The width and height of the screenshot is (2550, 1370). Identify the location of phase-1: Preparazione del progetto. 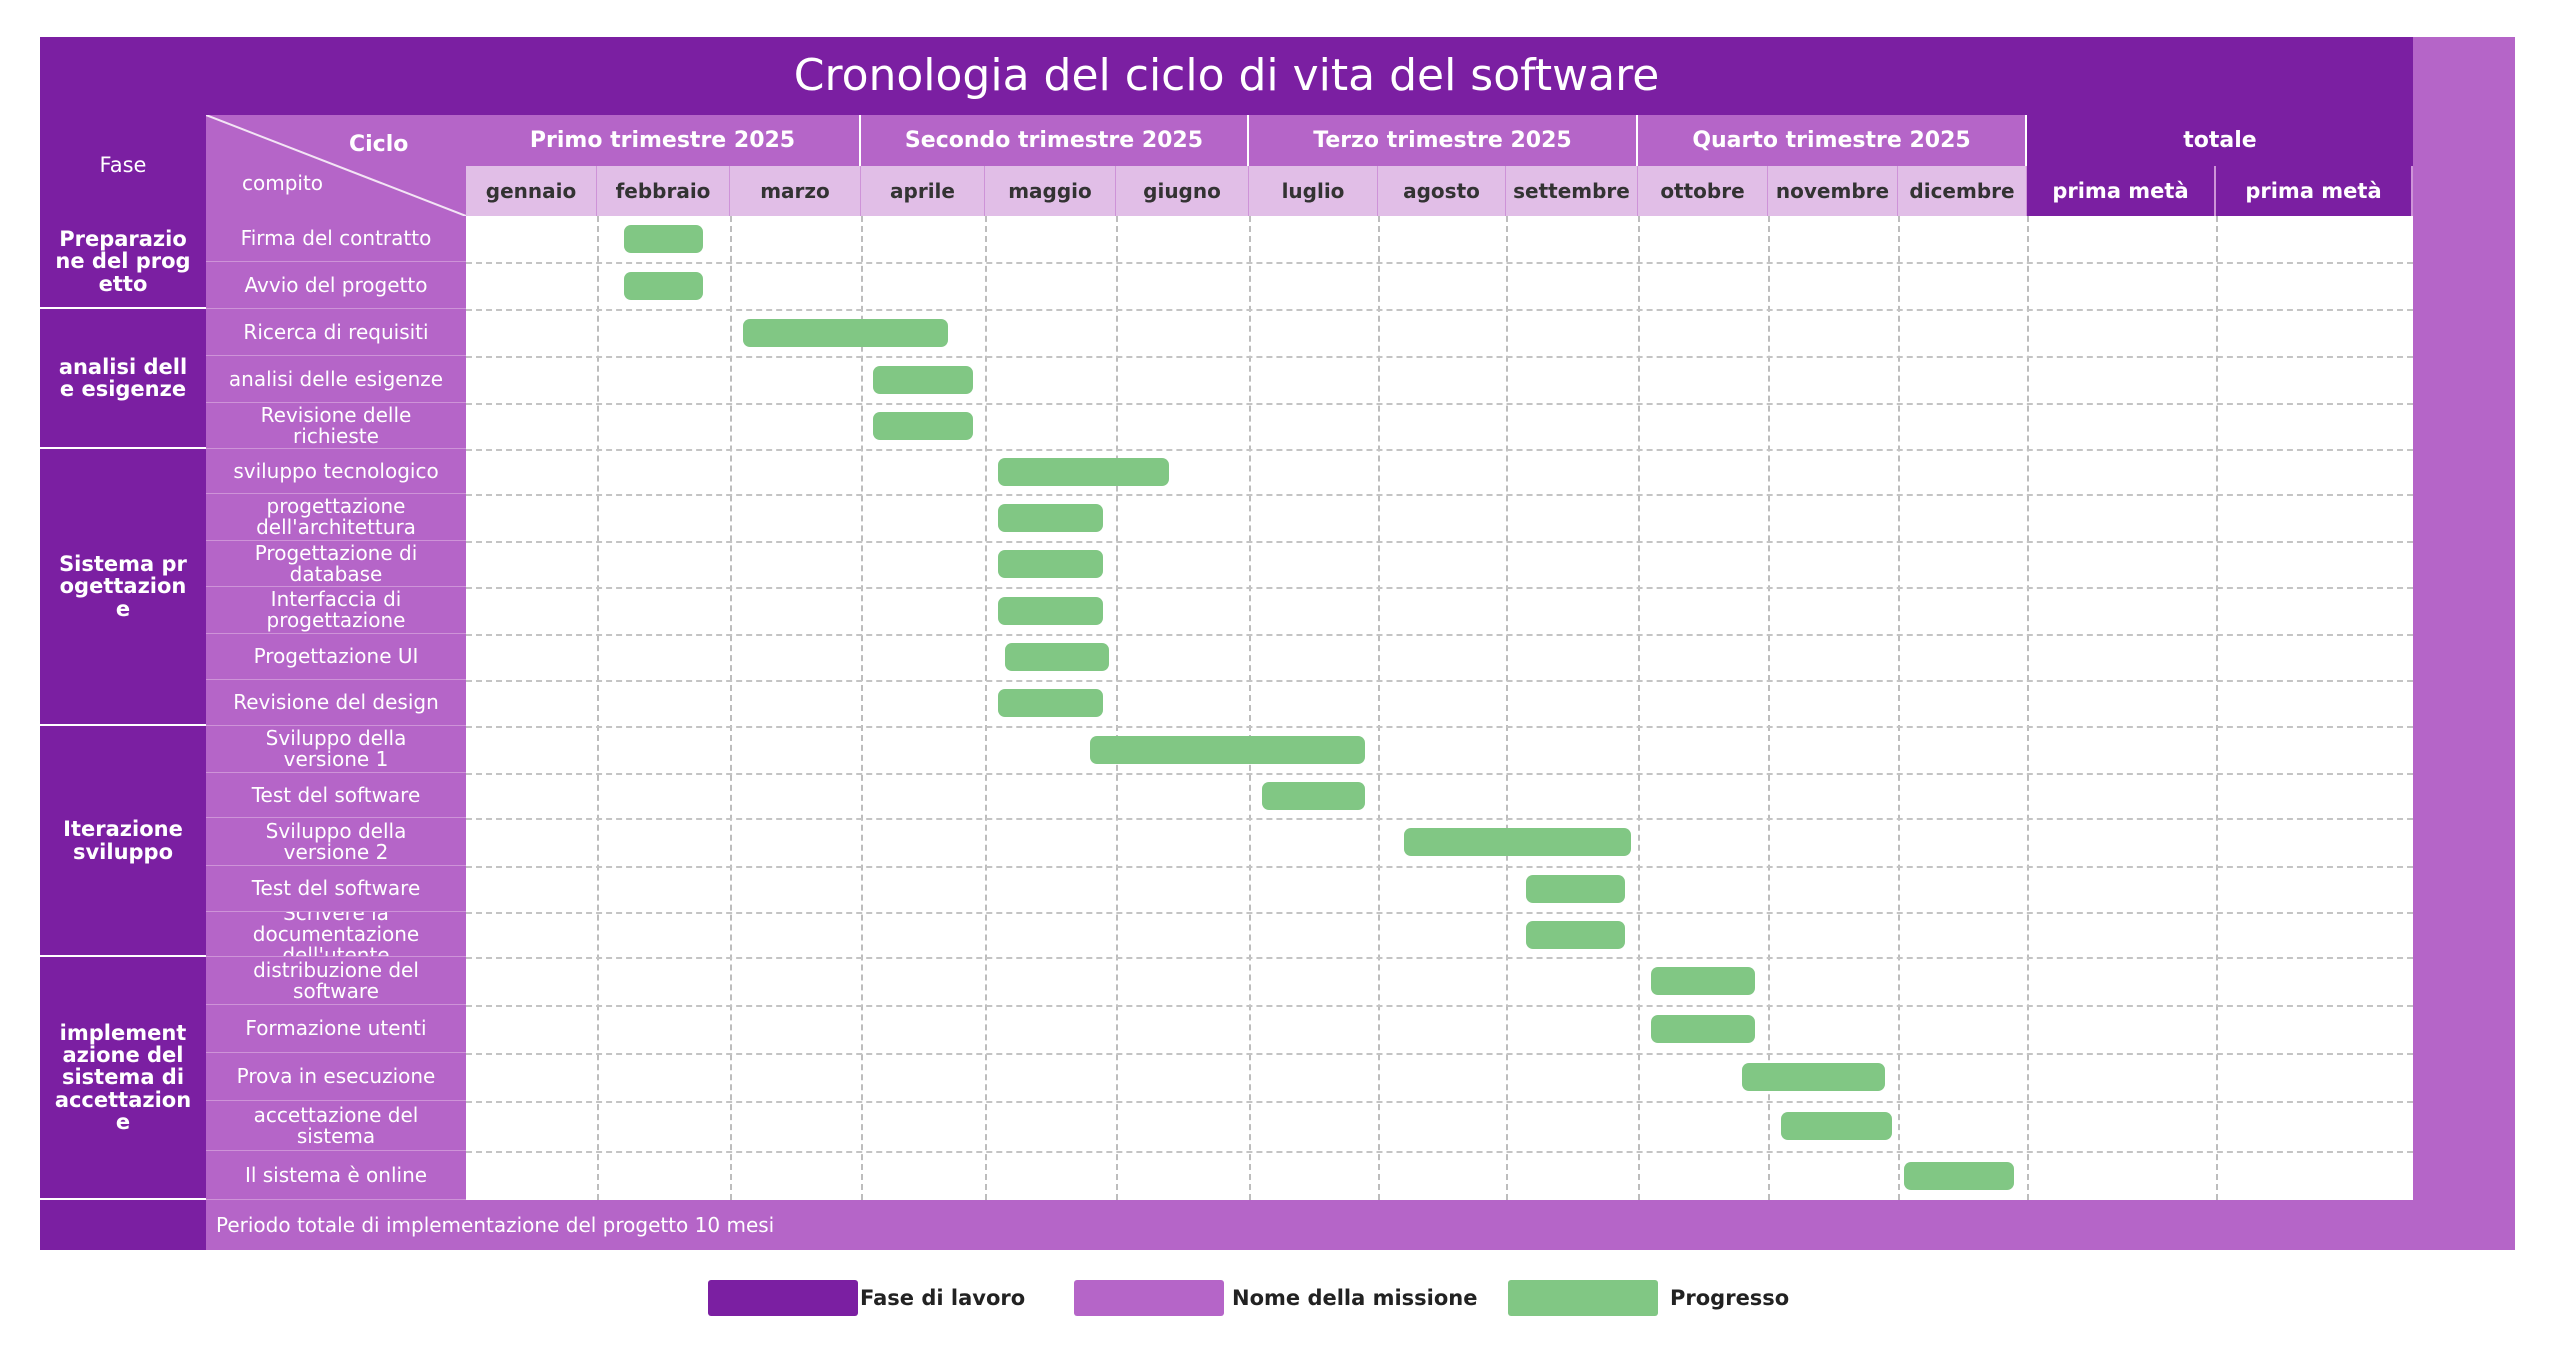
(123, 262).